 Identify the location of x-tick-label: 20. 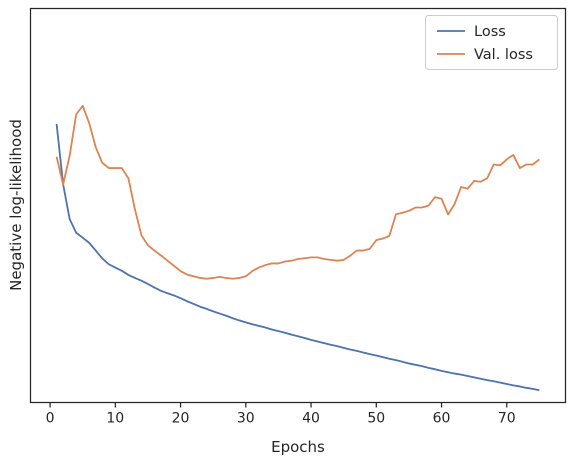
(181, 419).